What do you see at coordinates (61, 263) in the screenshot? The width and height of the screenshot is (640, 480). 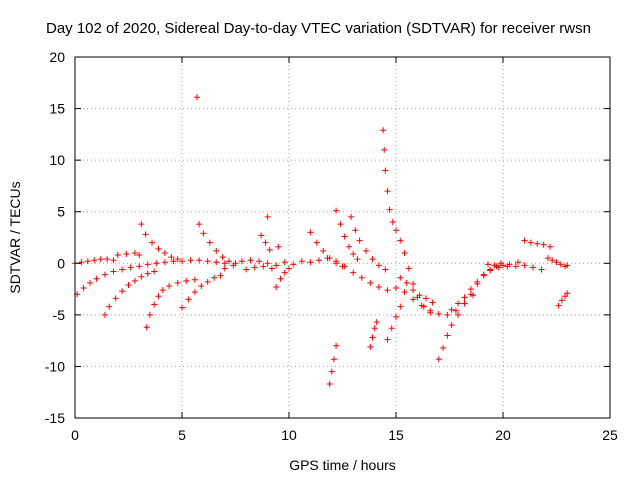 I see `y-tick-label: 0` at bounding box center [61, 263].